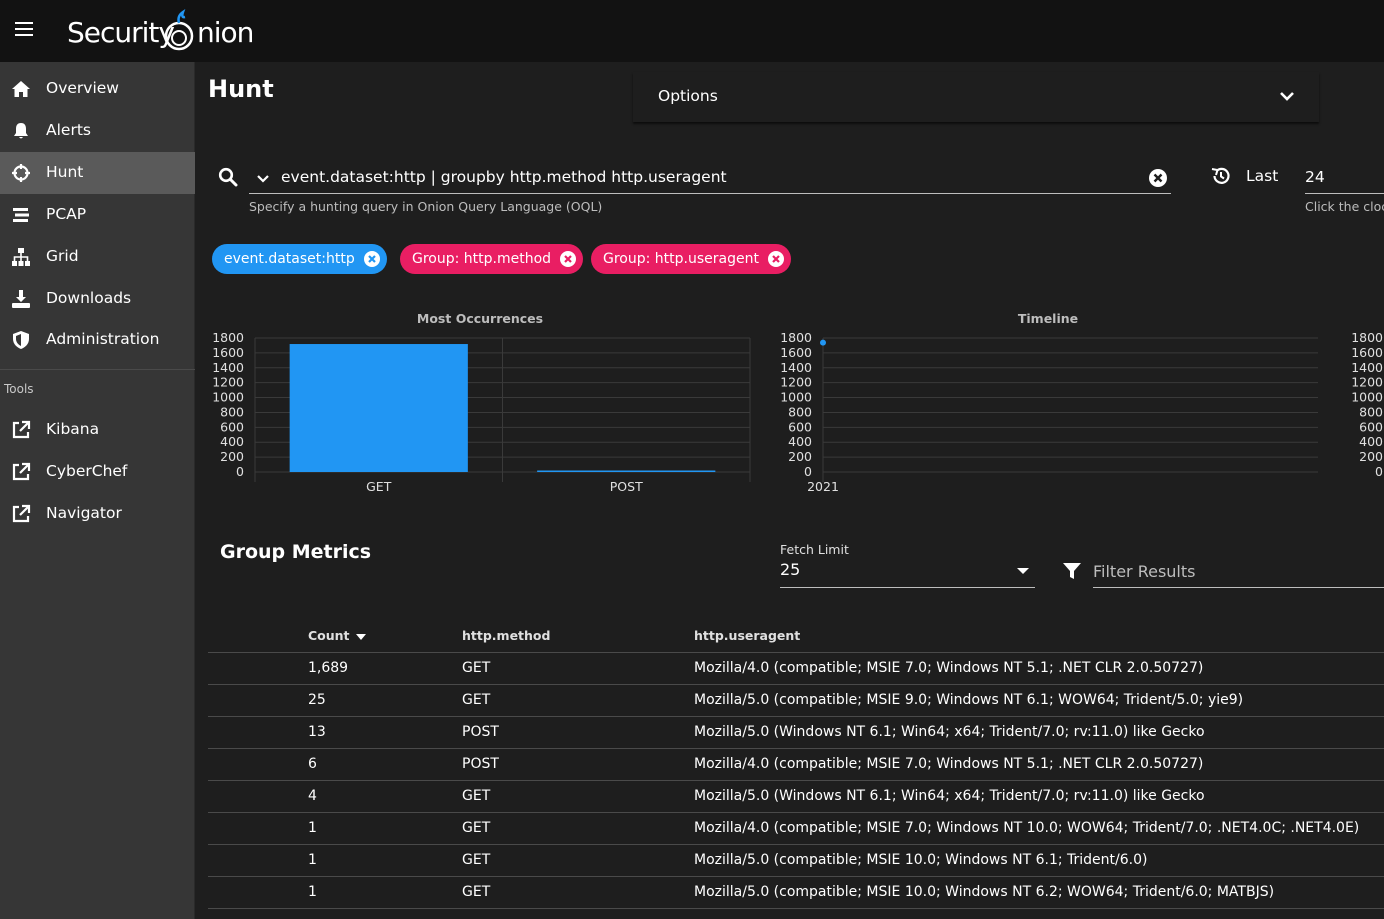 This screenshot has height=919, width=1384. What do you see at coordinates (578, 636) in the screenshot?
I see `column-header-http-method: http.method` at bounding box center [578, 636].